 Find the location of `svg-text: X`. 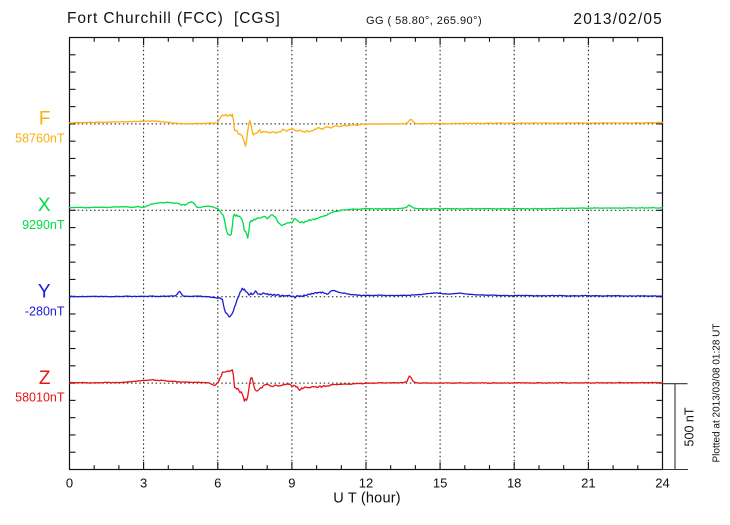

svg-text: X is located at coordinates (44, 205).